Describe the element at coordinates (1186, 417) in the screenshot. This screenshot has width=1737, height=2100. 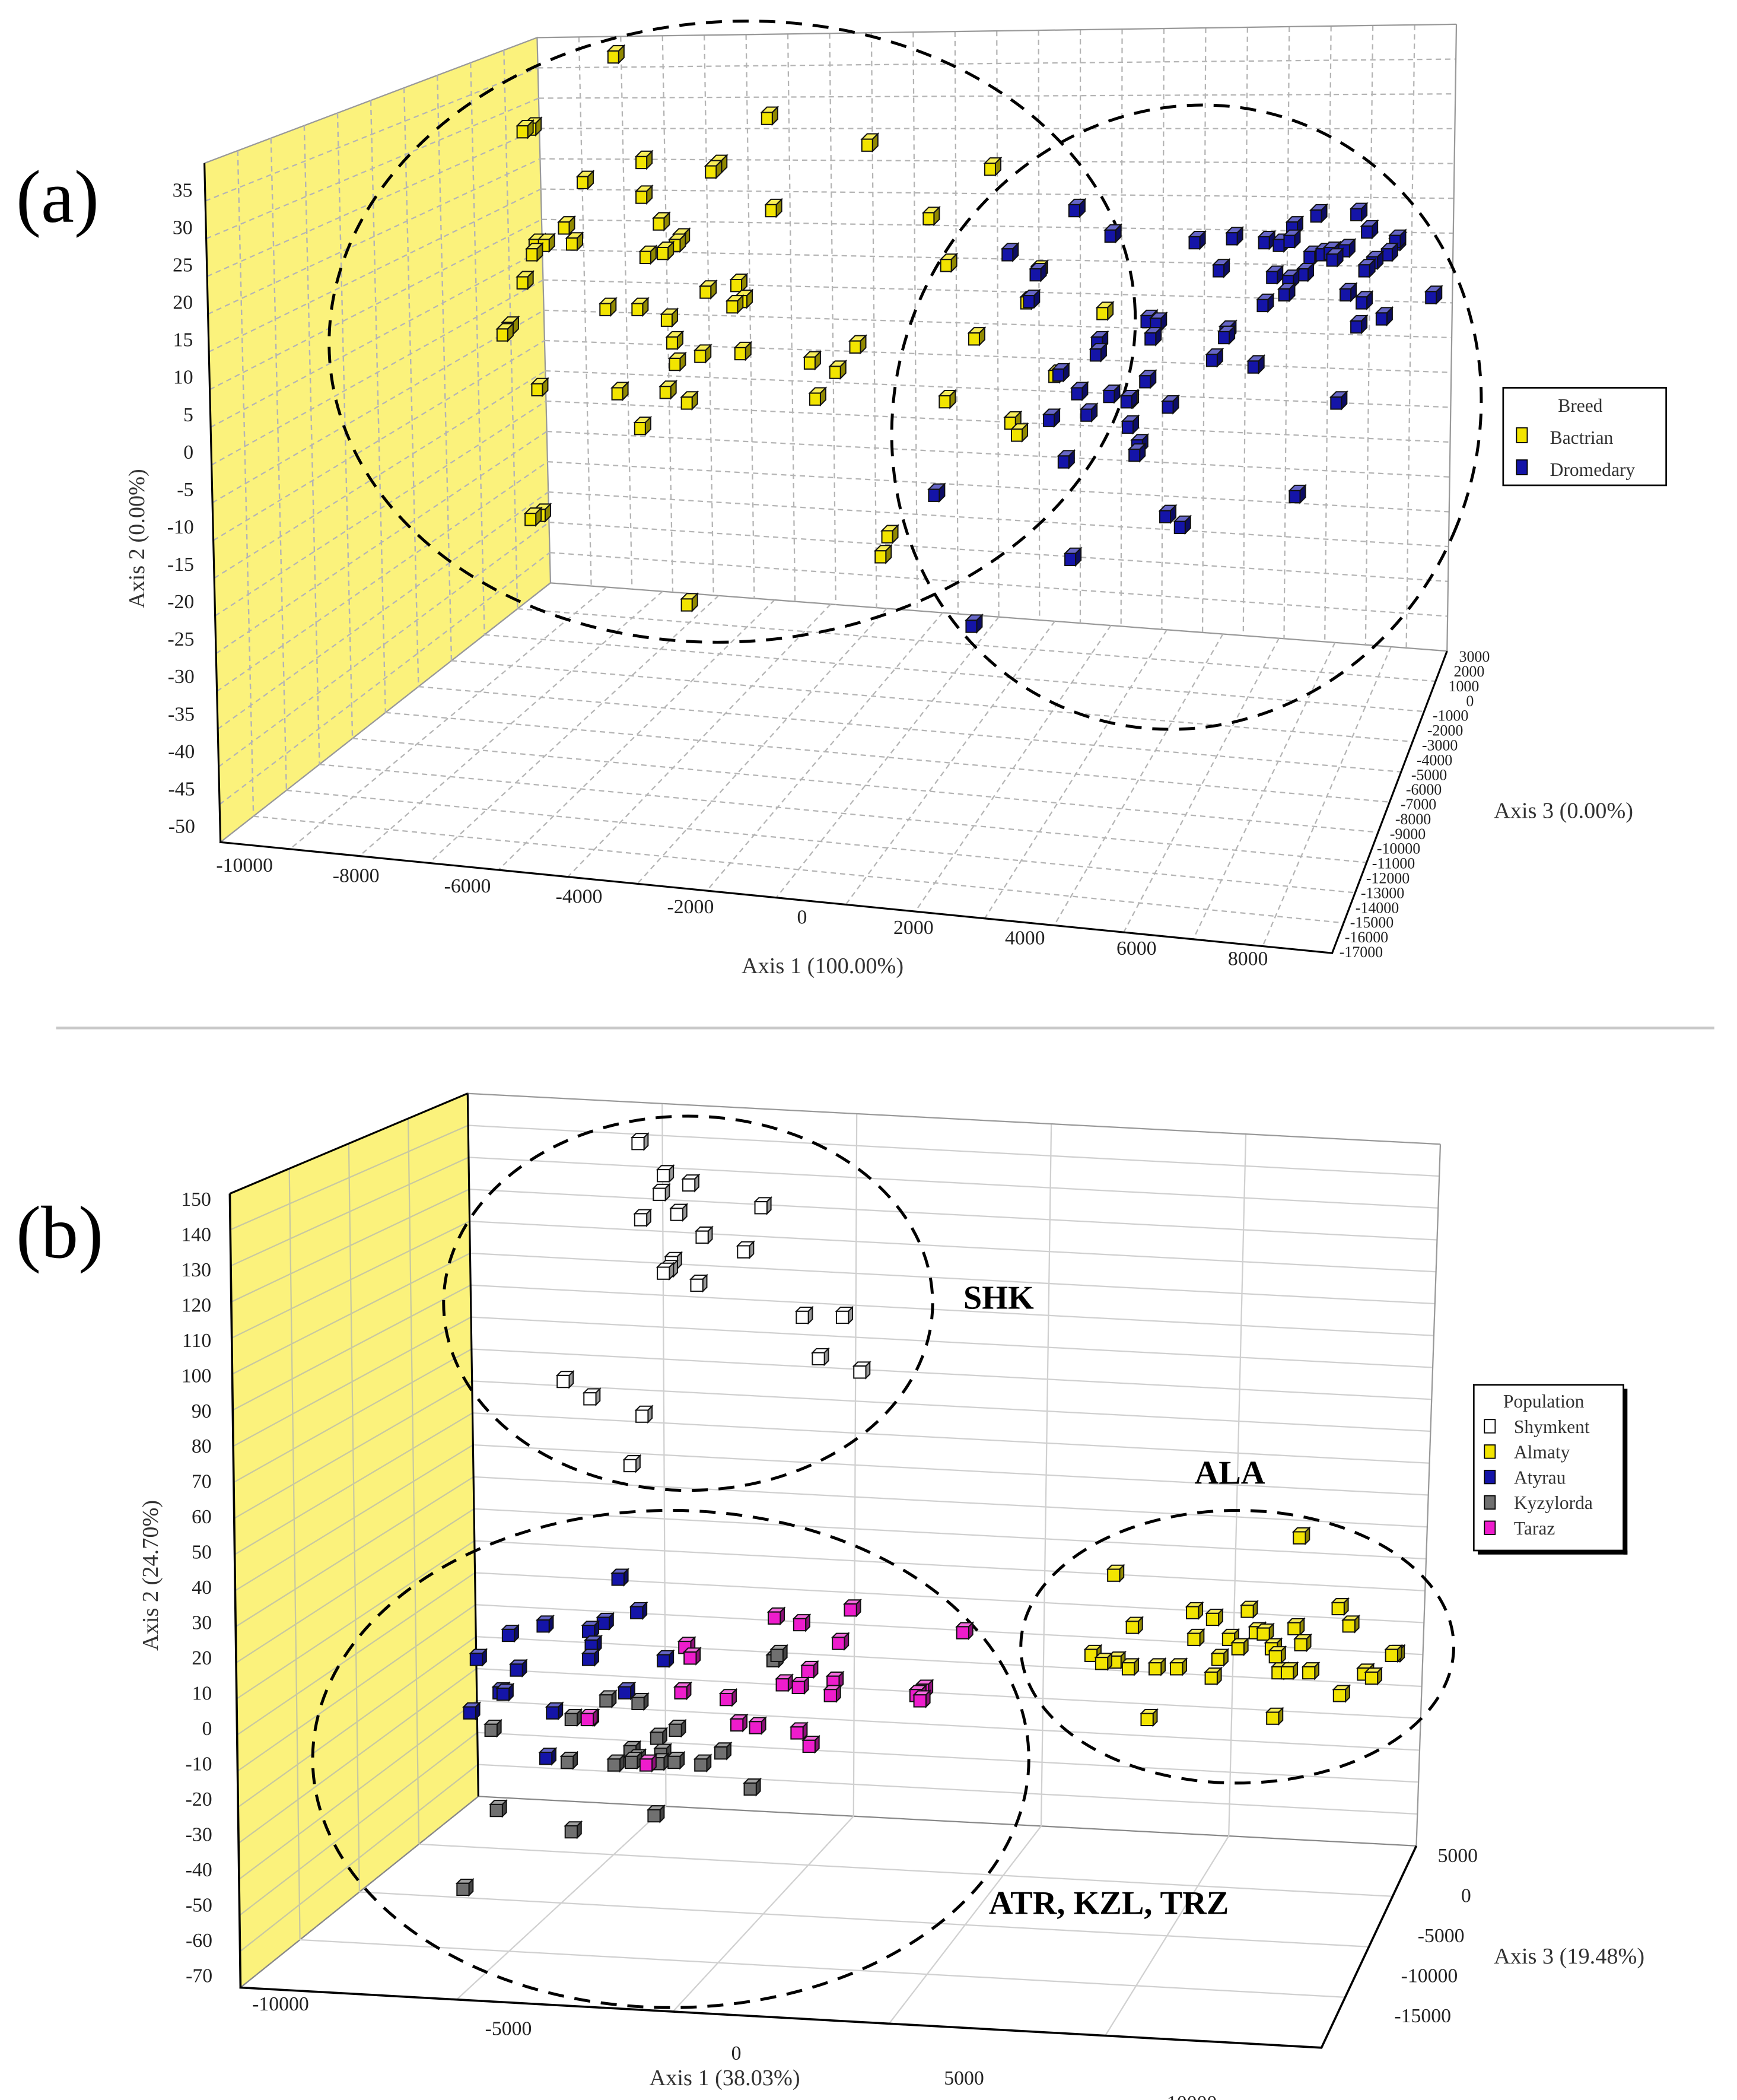
I see `dromedary-cluster-ellipse` at that location.